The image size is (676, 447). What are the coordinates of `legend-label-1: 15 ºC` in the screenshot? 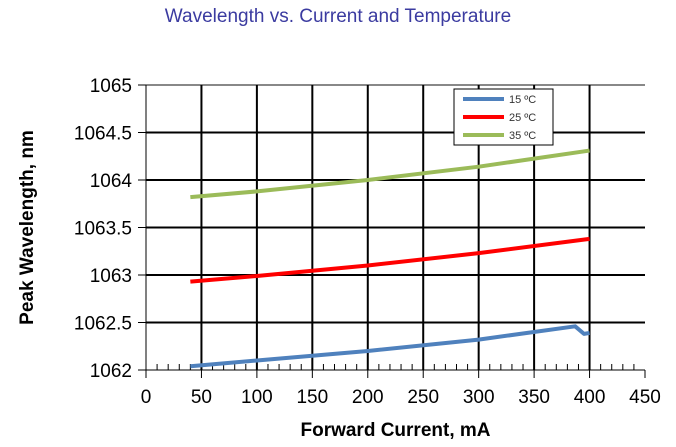 It's located at (522, 100).